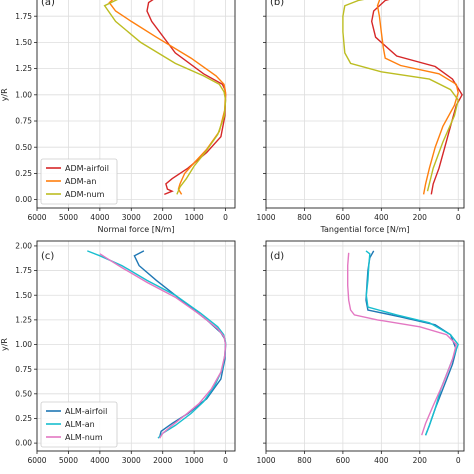 The width and height of the screenshot is (474, 474). I want to click on y-tick-label: 2.00, so click(23, 246).